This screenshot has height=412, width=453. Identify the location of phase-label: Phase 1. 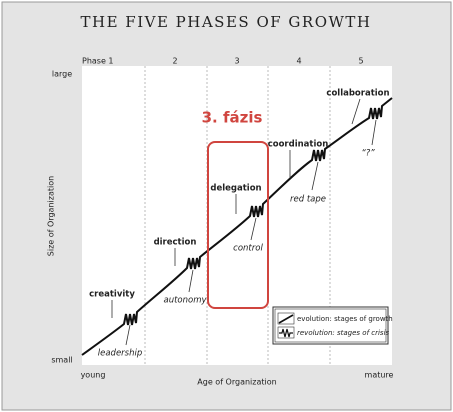
(98, 61).